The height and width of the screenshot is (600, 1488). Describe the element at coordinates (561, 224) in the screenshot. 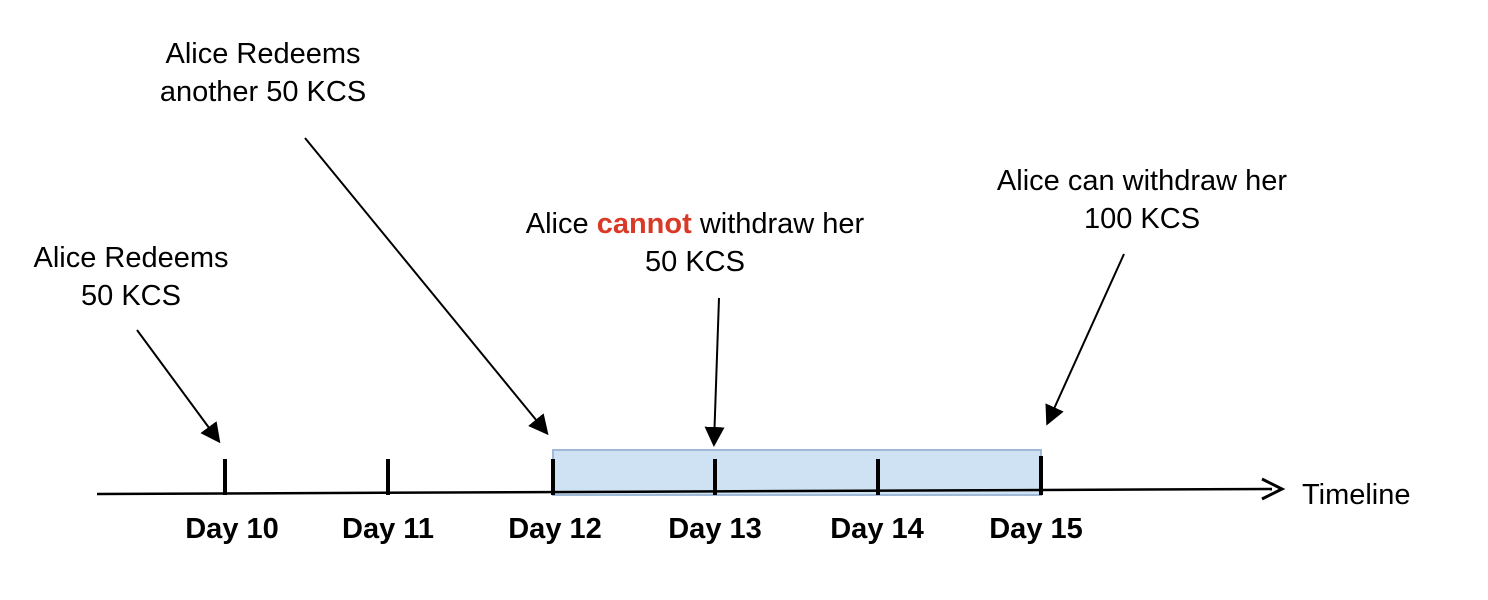

I see `annotation-cannot-withdraw-prefix: Alice` at that location.